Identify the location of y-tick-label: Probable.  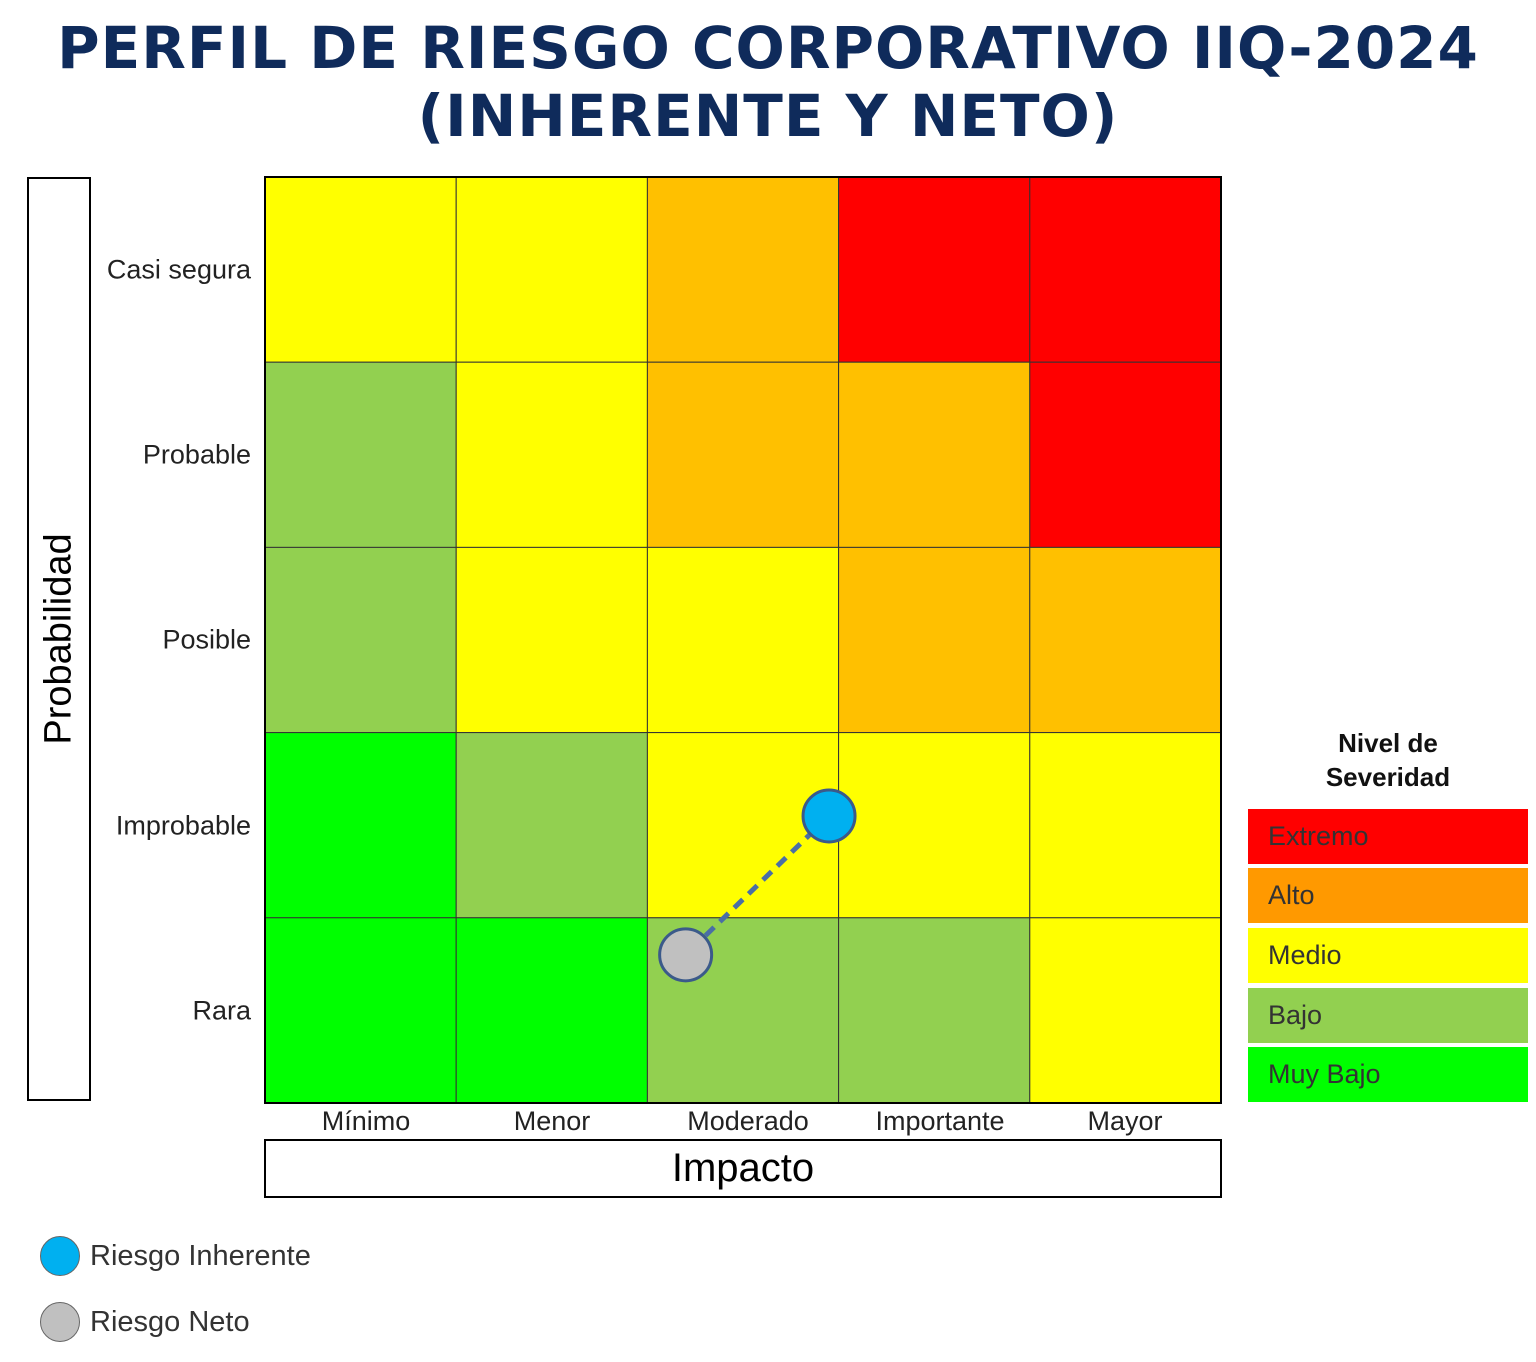
(196, 454).